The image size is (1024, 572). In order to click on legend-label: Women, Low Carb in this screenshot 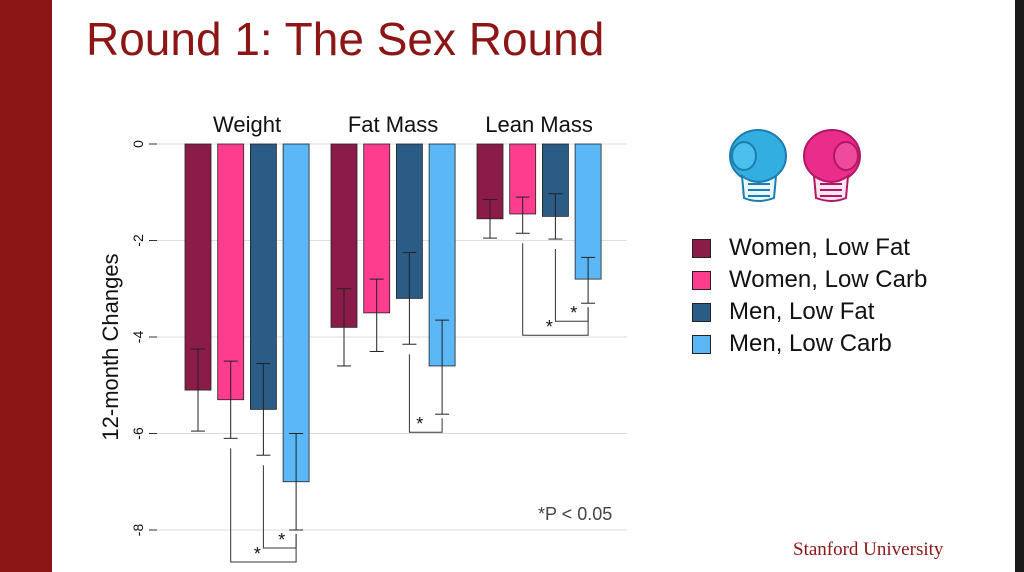, I will do `click(828, 279)`.